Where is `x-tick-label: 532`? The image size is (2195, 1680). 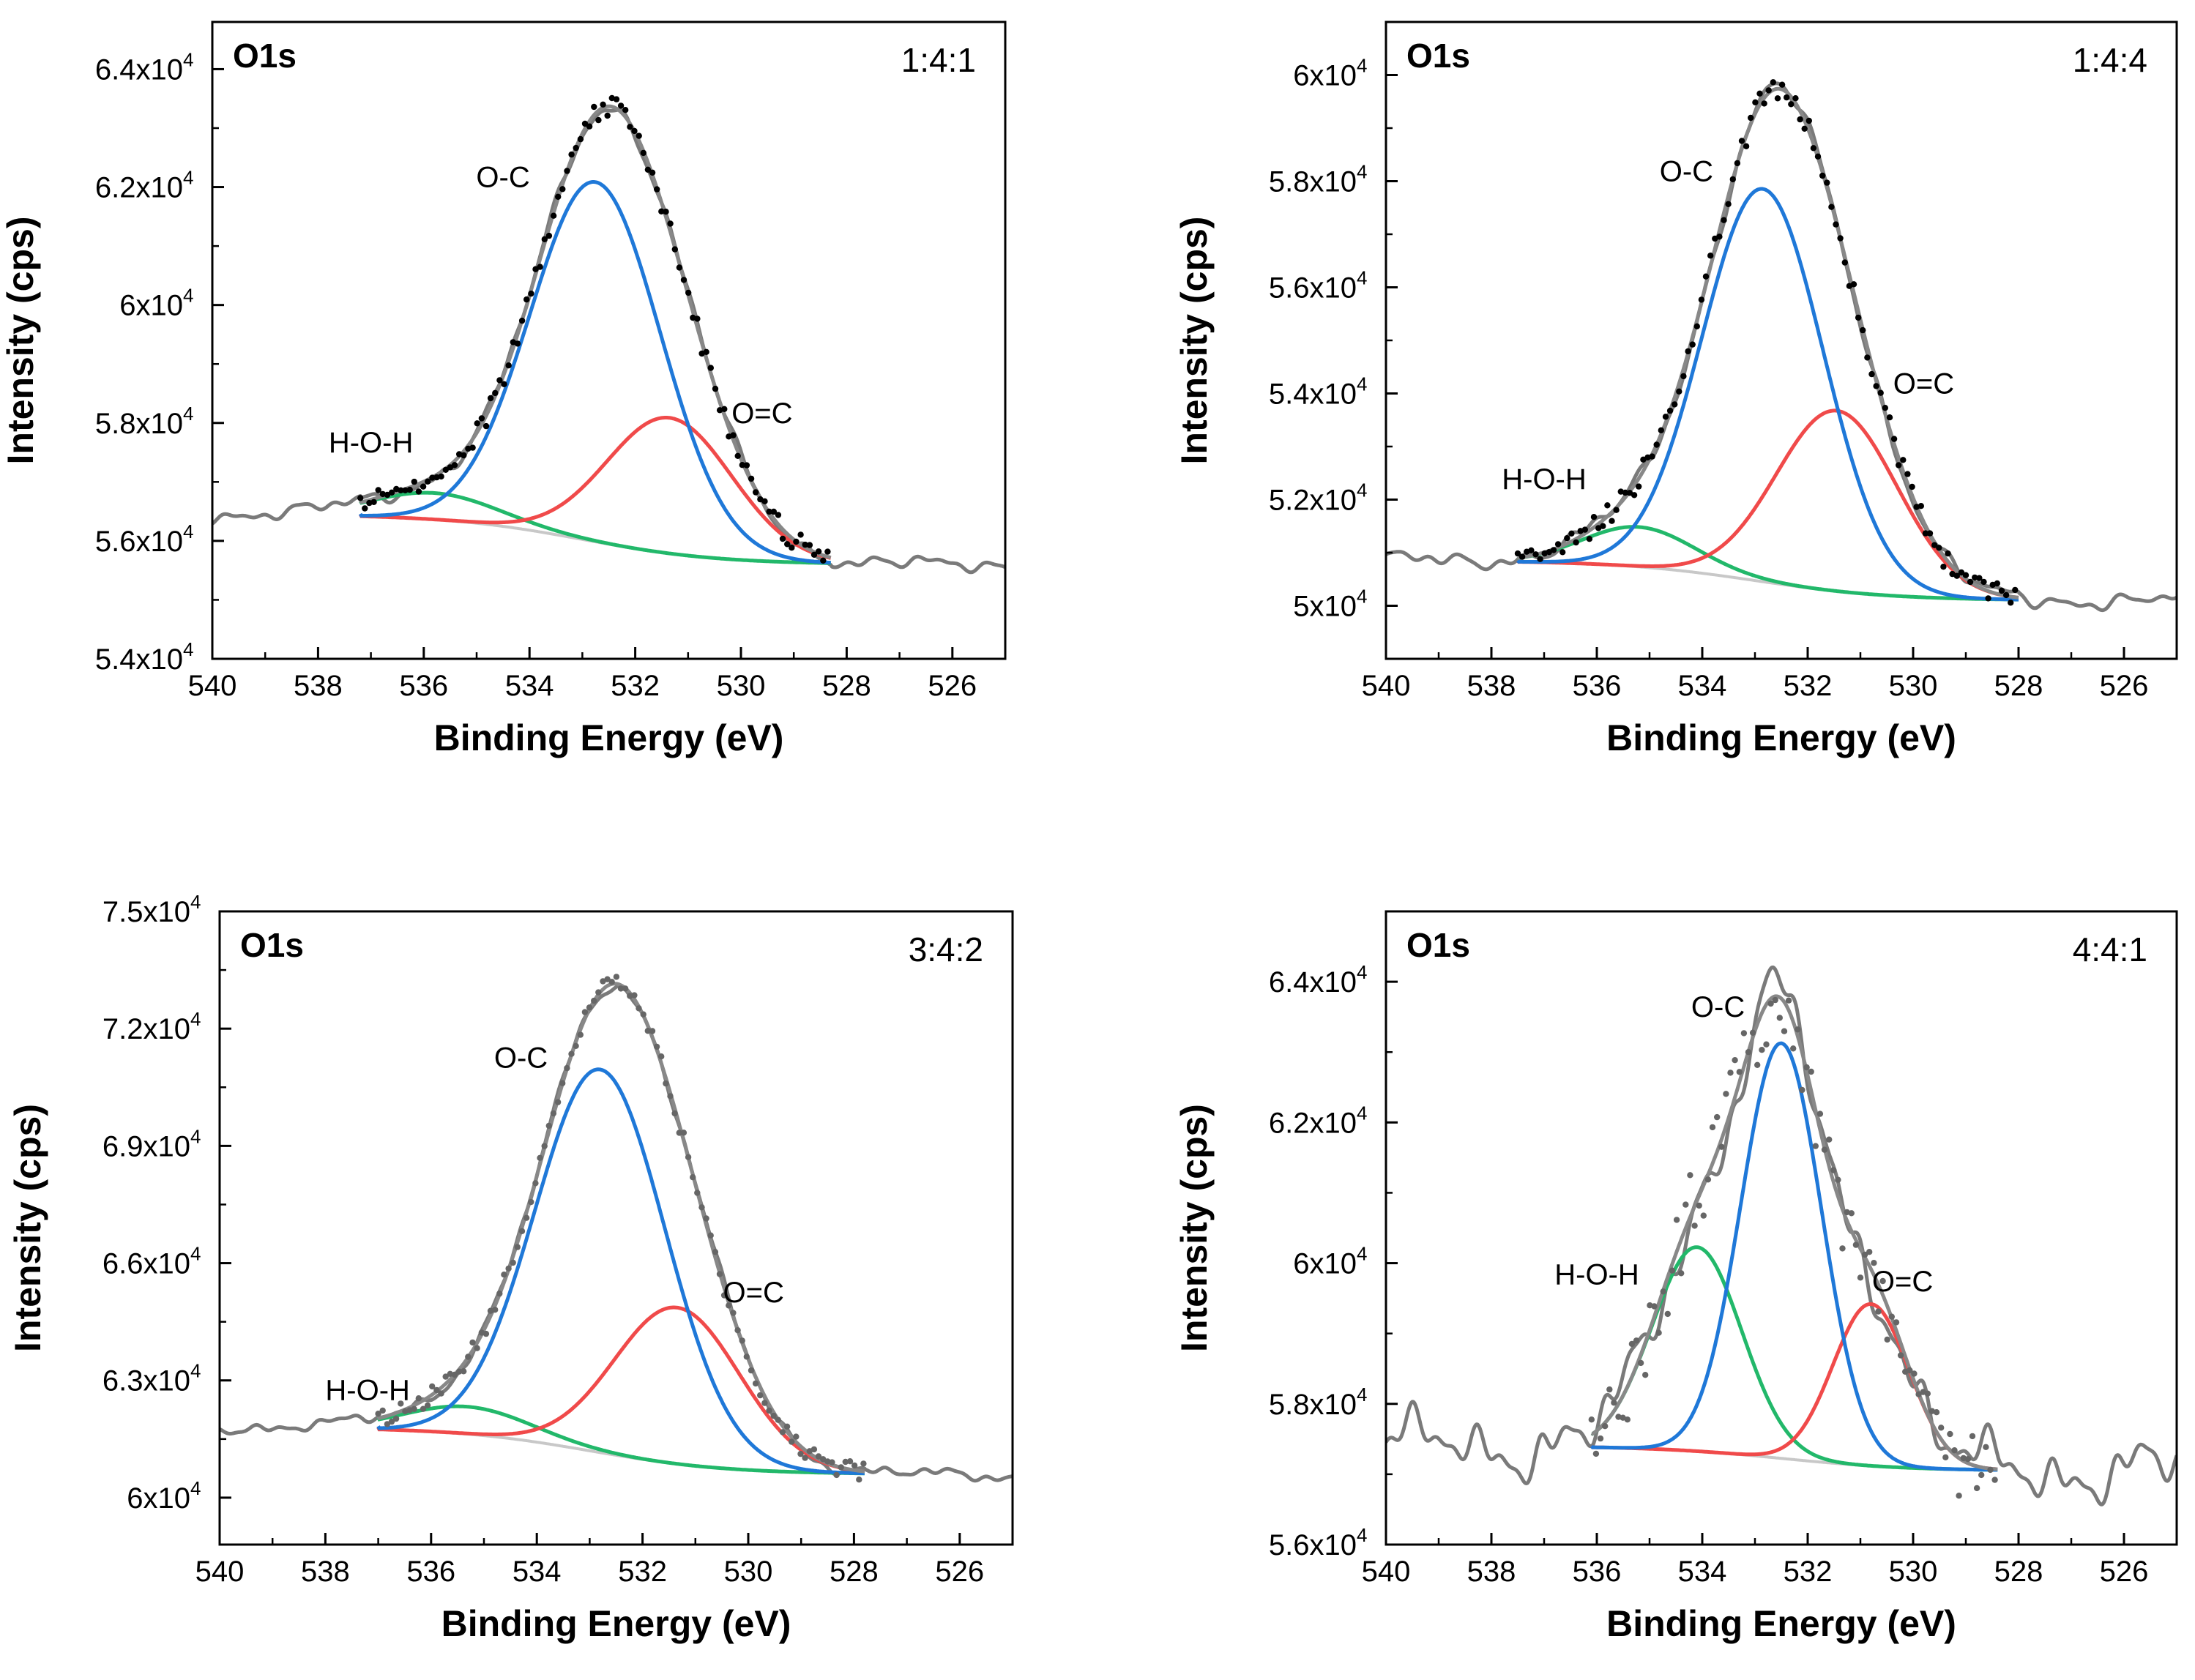 x-tick-label: 532 is located at coordinates (1808, 1572).